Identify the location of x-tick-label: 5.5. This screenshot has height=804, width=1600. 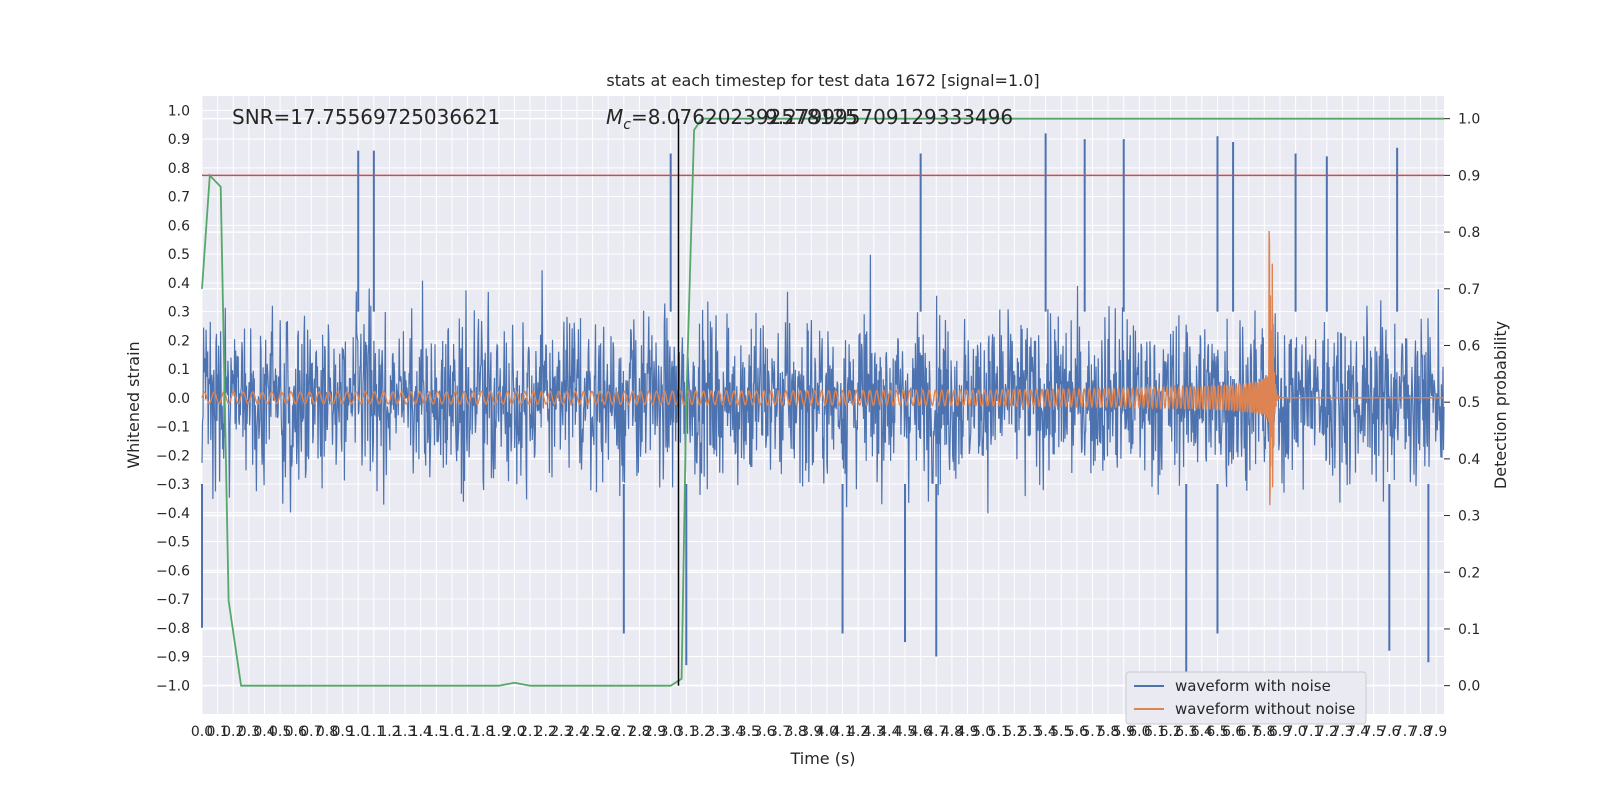
(1061, 732).